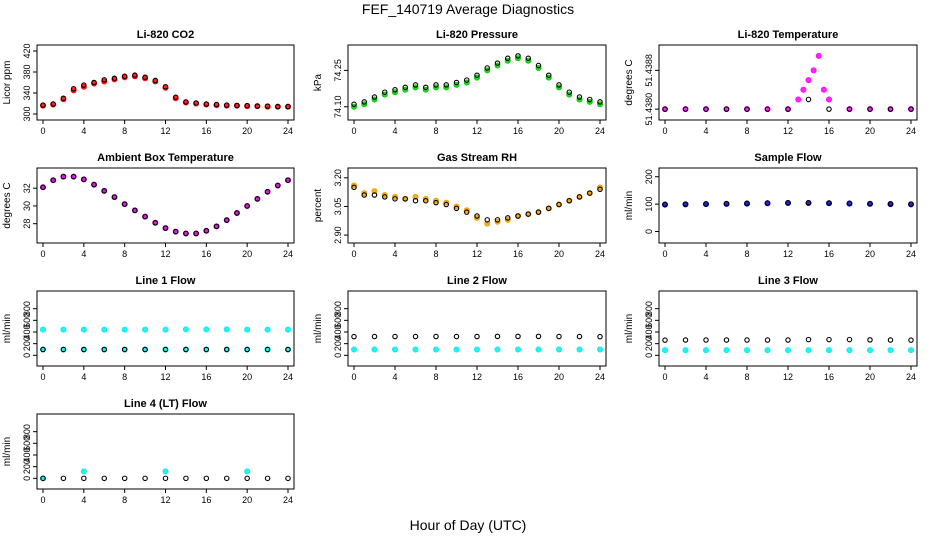 This screenshot has height=540, width=936. Describe the element at coordinates (27, 478) in the screenshot. I see `y-tick-label: 0` at that location.